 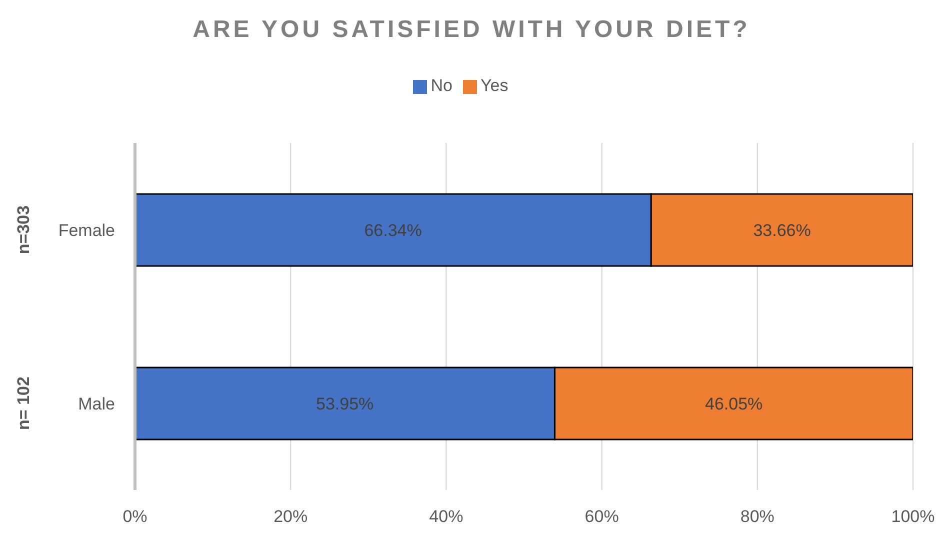 I want to click on legend-label: Yes, so click(x=494, y=85).